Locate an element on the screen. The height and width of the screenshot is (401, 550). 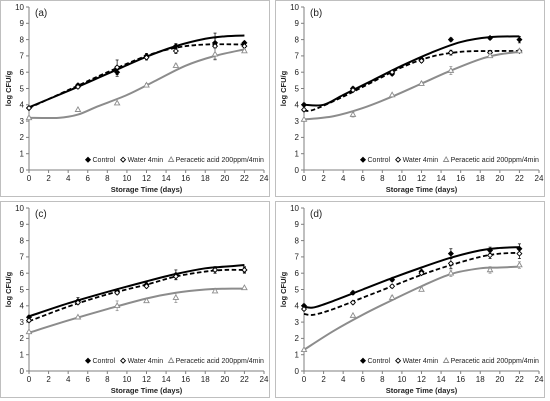
legend-label: Control is located at coordinates (104, 361).